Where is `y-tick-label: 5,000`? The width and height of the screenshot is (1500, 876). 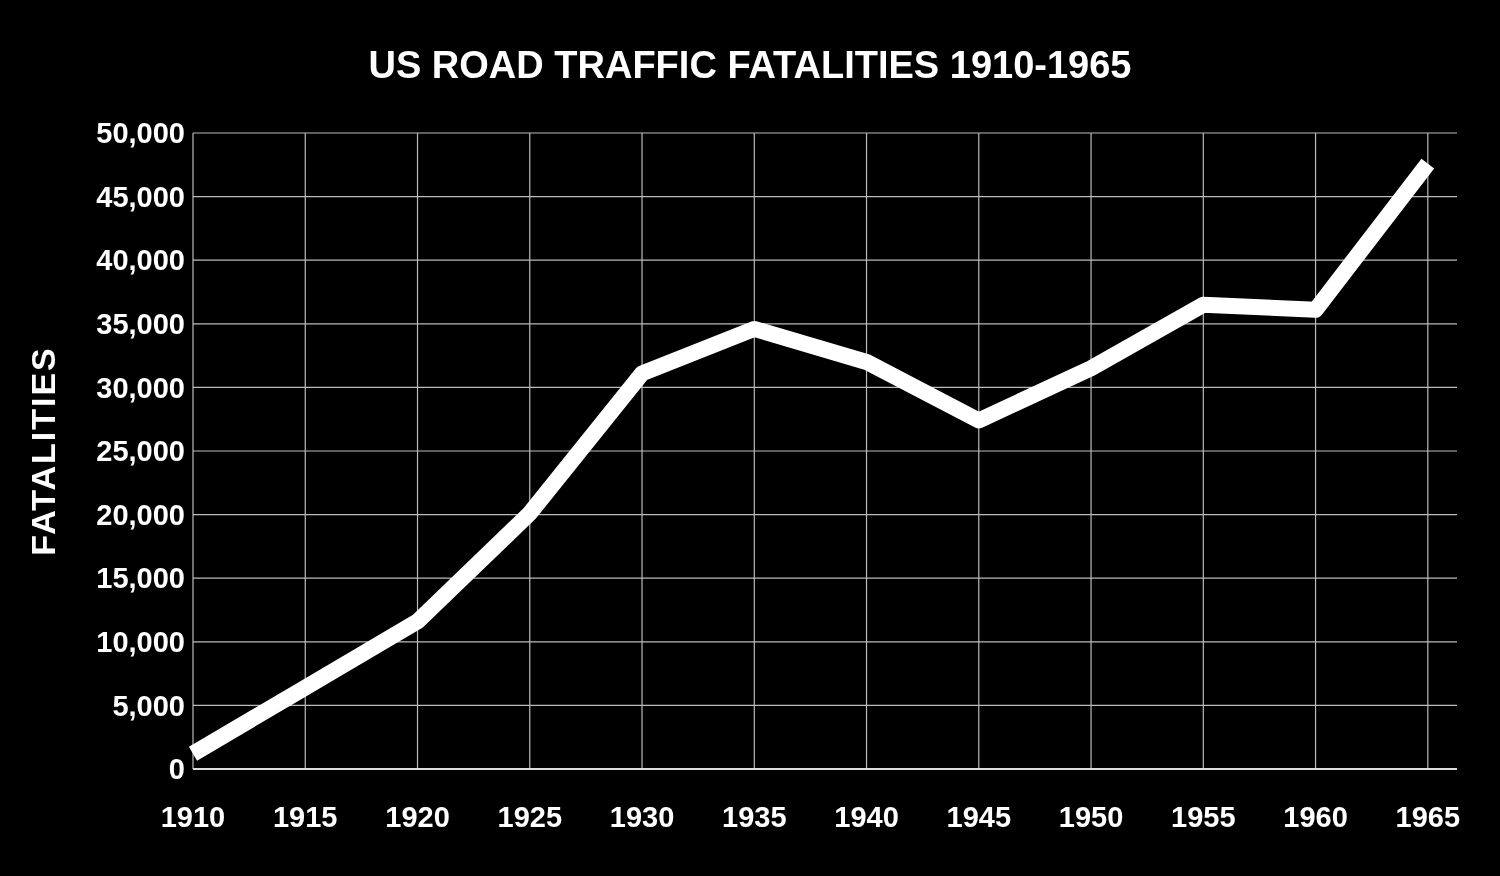 y-tick-label: 5,000 is located at coordinates (148, 705).